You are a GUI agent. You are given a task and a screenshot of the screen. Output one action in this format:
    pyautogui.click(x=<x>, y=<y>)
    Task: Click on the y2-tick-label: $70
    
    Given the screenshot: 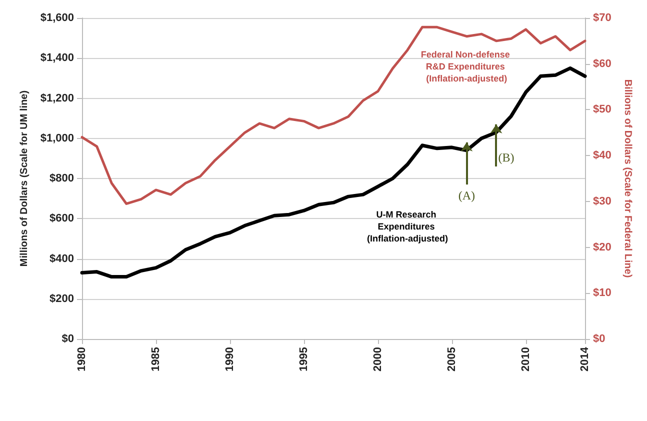 What is the action you would take?
    pyautogui.click(x=602, y=18)
    